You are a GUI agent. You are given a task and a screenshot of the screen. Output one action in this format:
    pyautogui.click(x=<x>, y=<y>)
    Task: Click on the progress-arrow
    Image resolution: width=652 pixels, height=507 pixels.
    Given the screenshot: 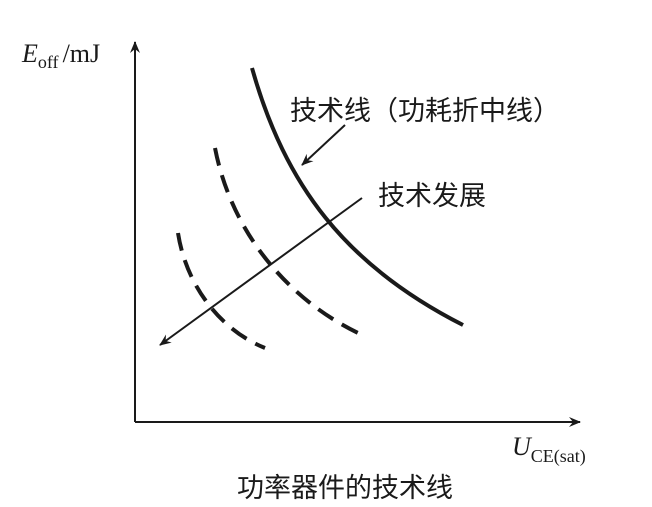 What is the action you would take?
    pyautogui.click(x=261, y=271)
    